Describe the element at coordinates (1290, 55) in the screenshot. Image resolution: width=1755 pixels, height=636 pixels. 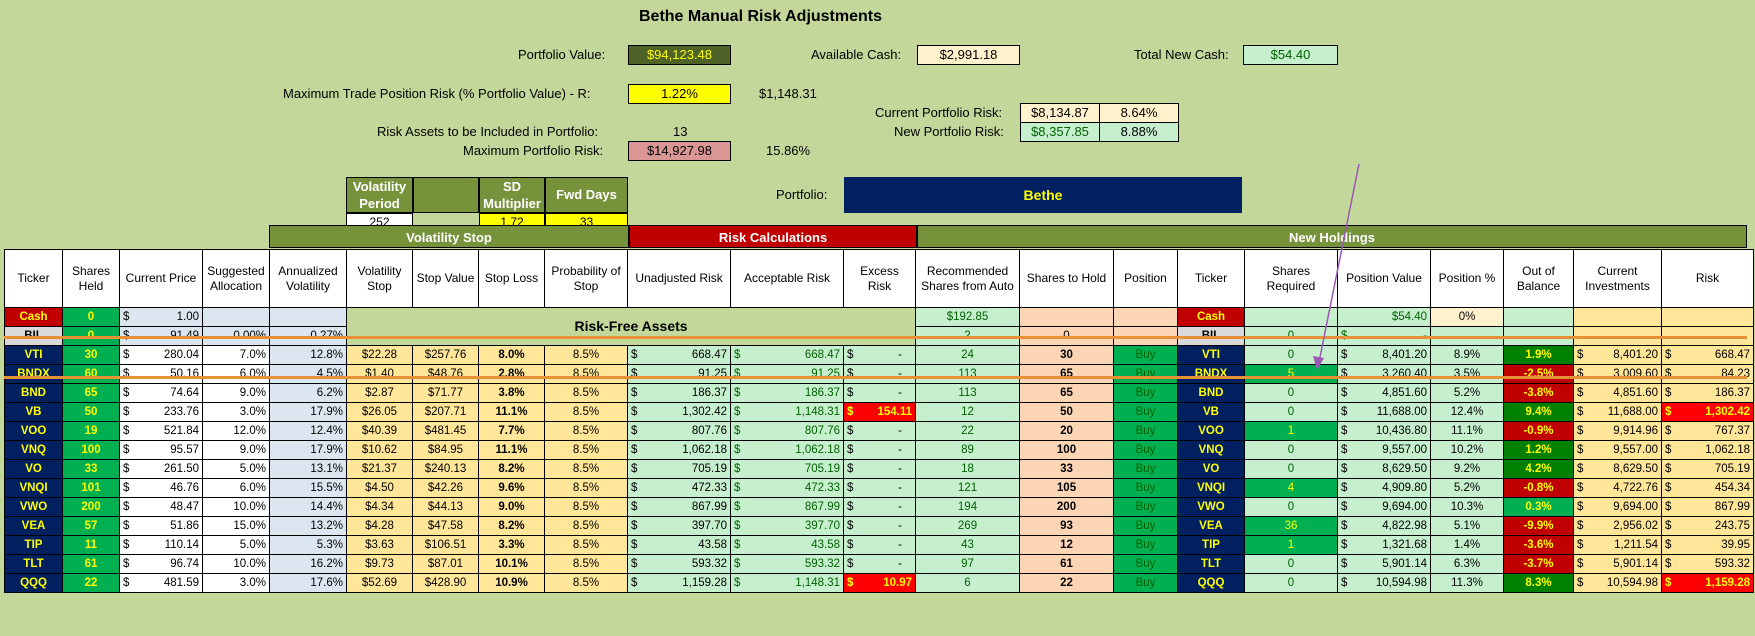
I see `total-new-cash: $54.40` at that location.